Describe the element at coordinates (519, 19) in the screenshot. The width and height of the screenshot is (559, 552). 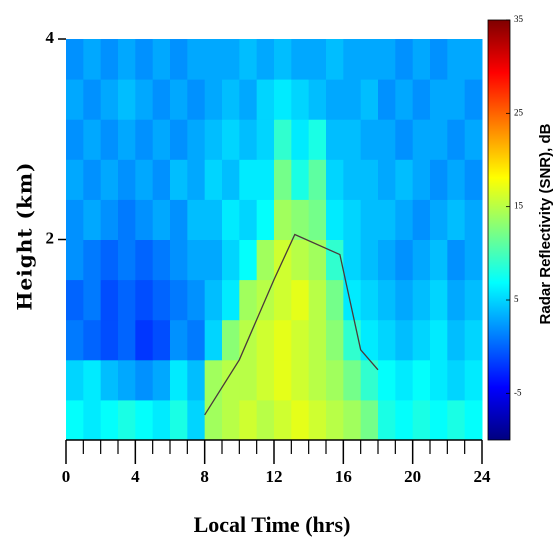
I see `colorbar-tick-label: 35` at that location.